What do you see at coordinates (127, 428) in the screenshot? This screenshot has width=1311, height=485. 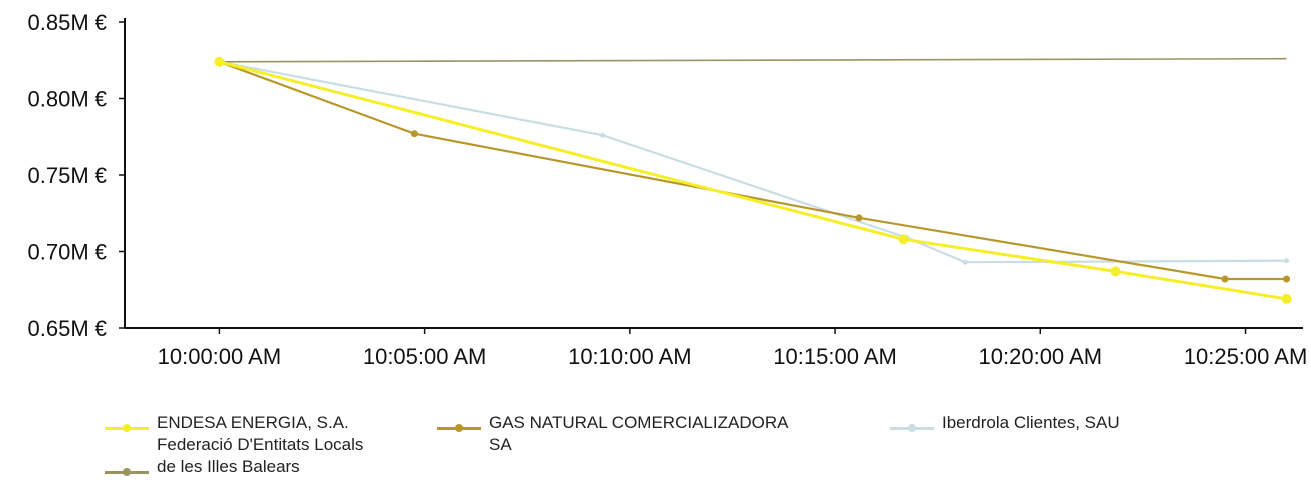 I see `legend-swatch-endesa` at bounding box center [127, 428].